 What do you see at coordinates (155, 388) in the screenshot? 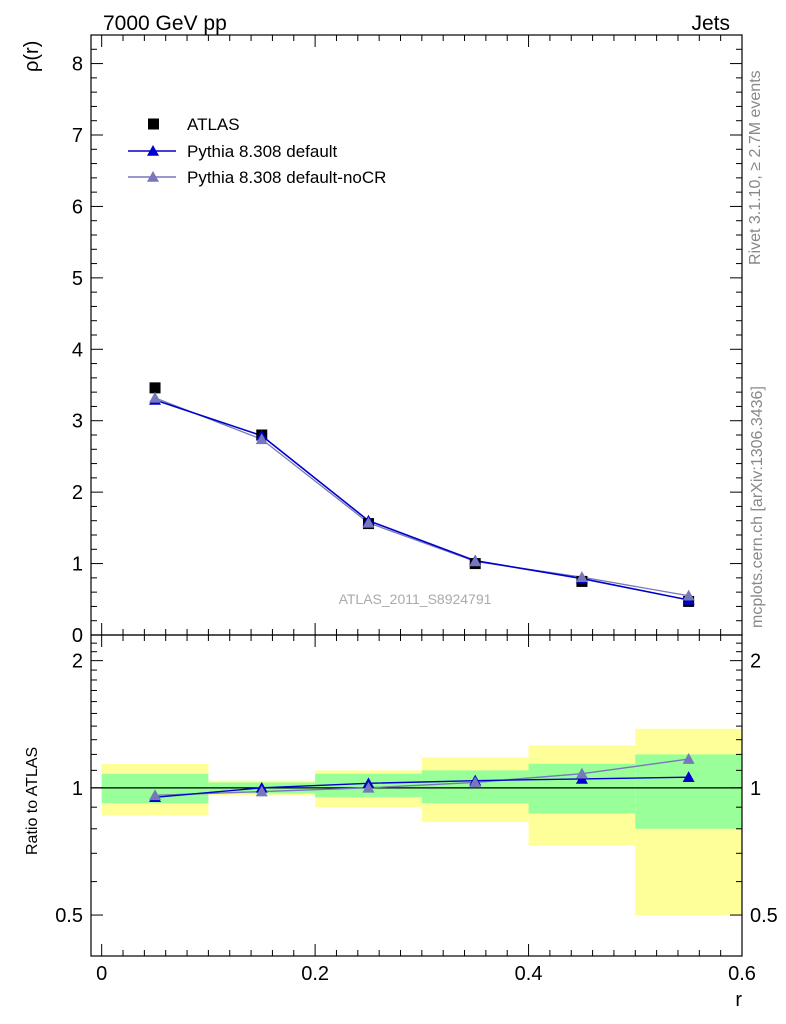
I see `atlas-point` at bounding box center [155, 388].